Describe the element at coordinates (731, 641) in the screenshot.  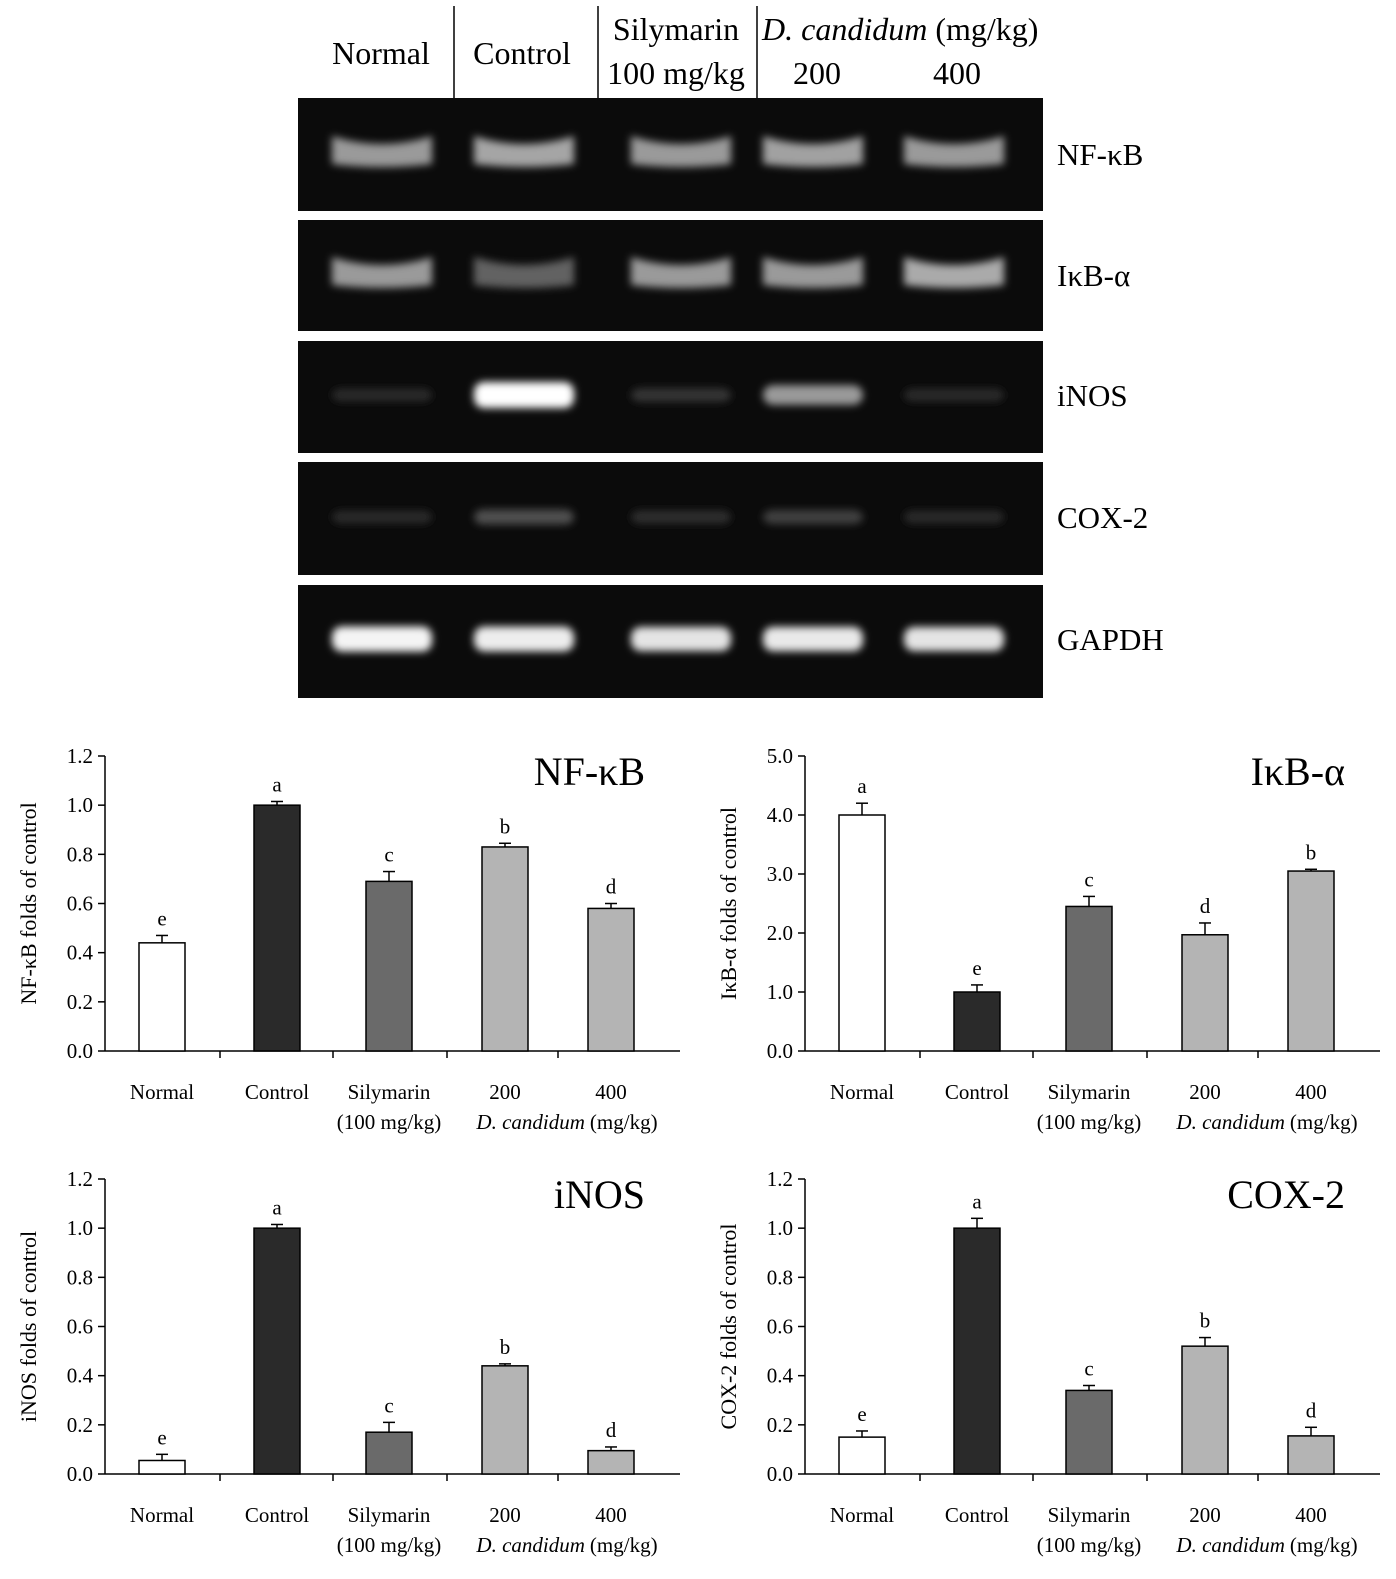
I see `gel-row-gapdh: GAPDH` at that location.